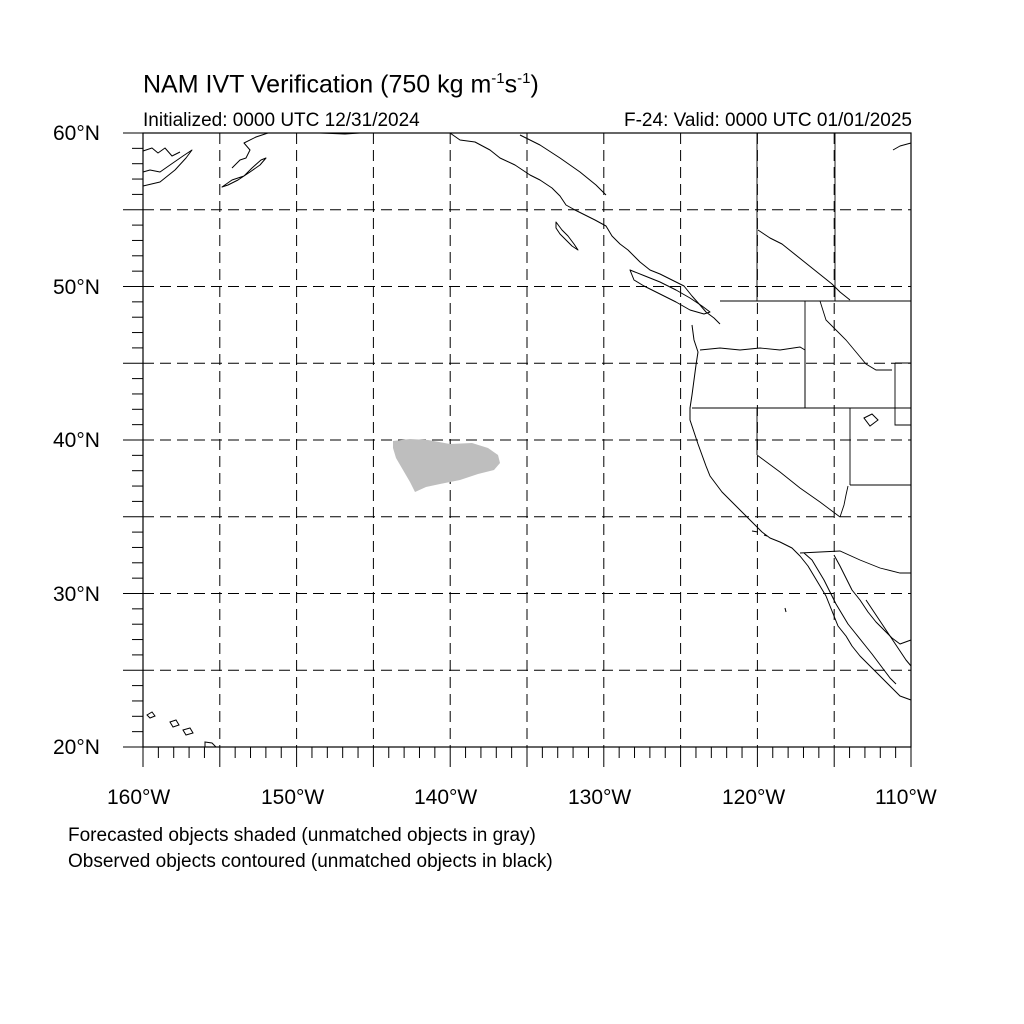 The width and height of the screenshot is (1024, 1024). Describe the element at coordinates (906, 797) in the screenshot. I see `lon-label-110w: 110°W` at that location.